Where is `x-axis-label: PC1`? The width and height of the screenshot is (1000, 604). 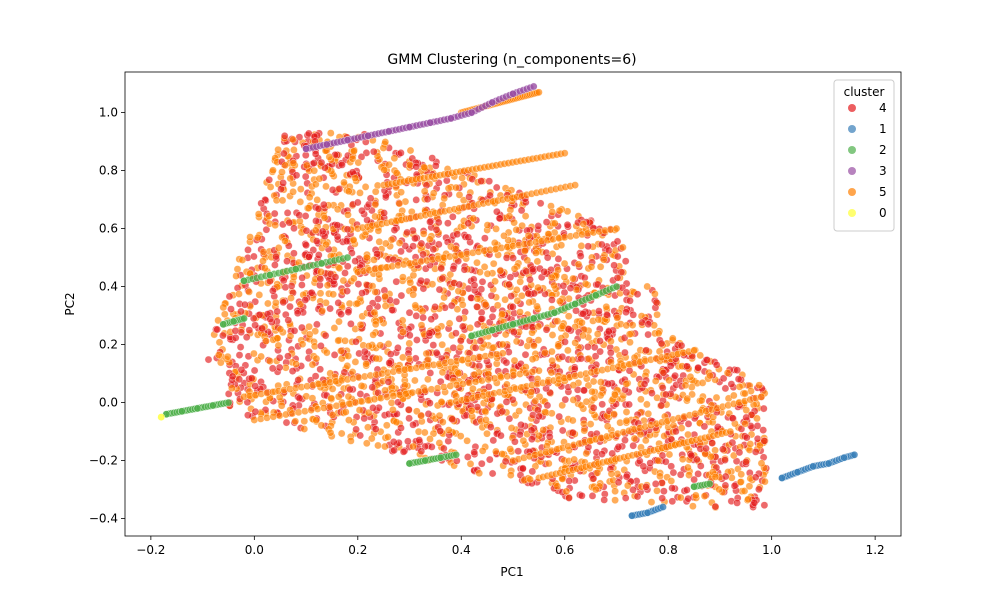 x-axis-label: PC1 is located at coordinates (511, 572).